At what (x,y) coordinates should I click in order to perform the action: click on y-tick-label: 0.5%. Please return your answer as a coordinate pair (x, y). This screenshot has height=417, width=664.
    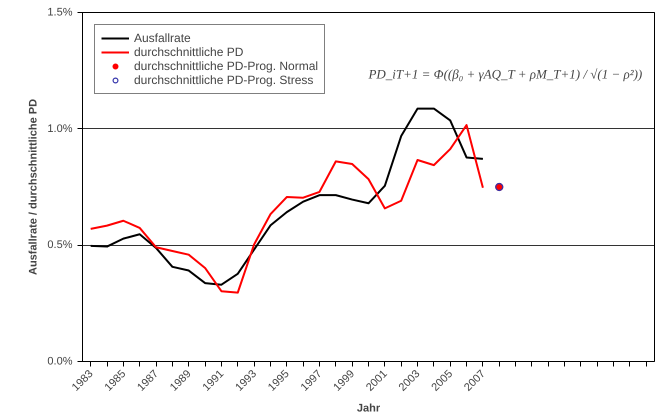
    Looking at the image, I should click on (60, 245).